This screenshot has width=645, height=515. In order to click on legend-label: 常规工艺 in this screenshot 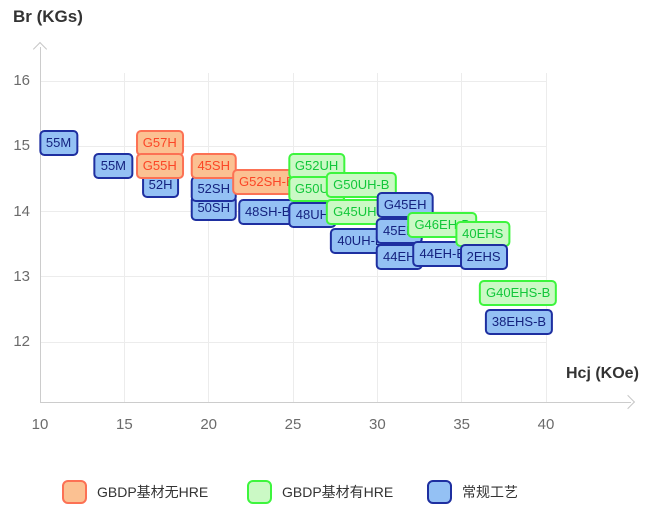, I will do `click(490, 492)`.